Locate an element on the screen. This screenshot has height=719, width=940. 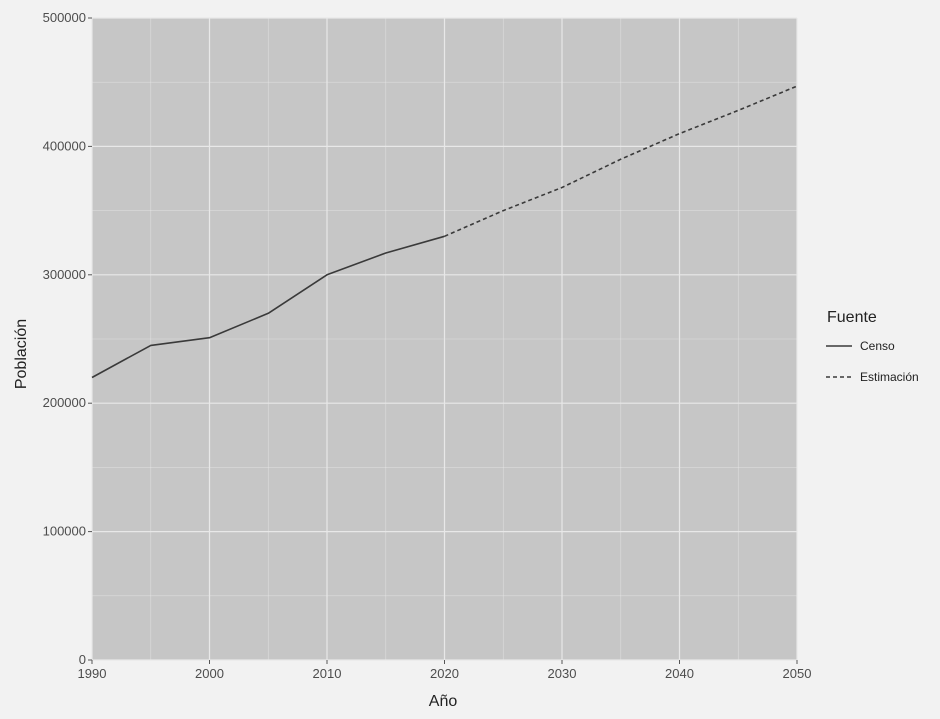
x-tick-label: 2020 is located at coordinates (444, 673).